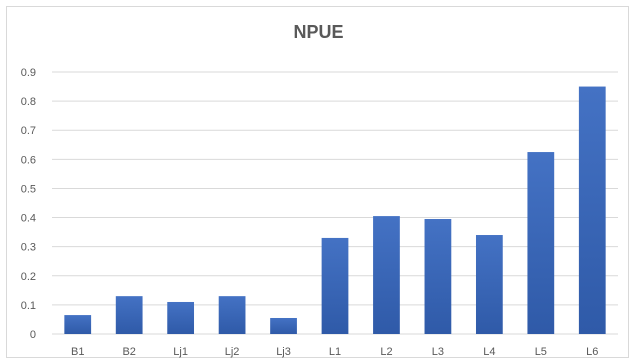 The image size is (637, 364). What do you see at coordinates (541, 243) in the screenshot?
I see `bar-l5` at bounding box center [541, 243].